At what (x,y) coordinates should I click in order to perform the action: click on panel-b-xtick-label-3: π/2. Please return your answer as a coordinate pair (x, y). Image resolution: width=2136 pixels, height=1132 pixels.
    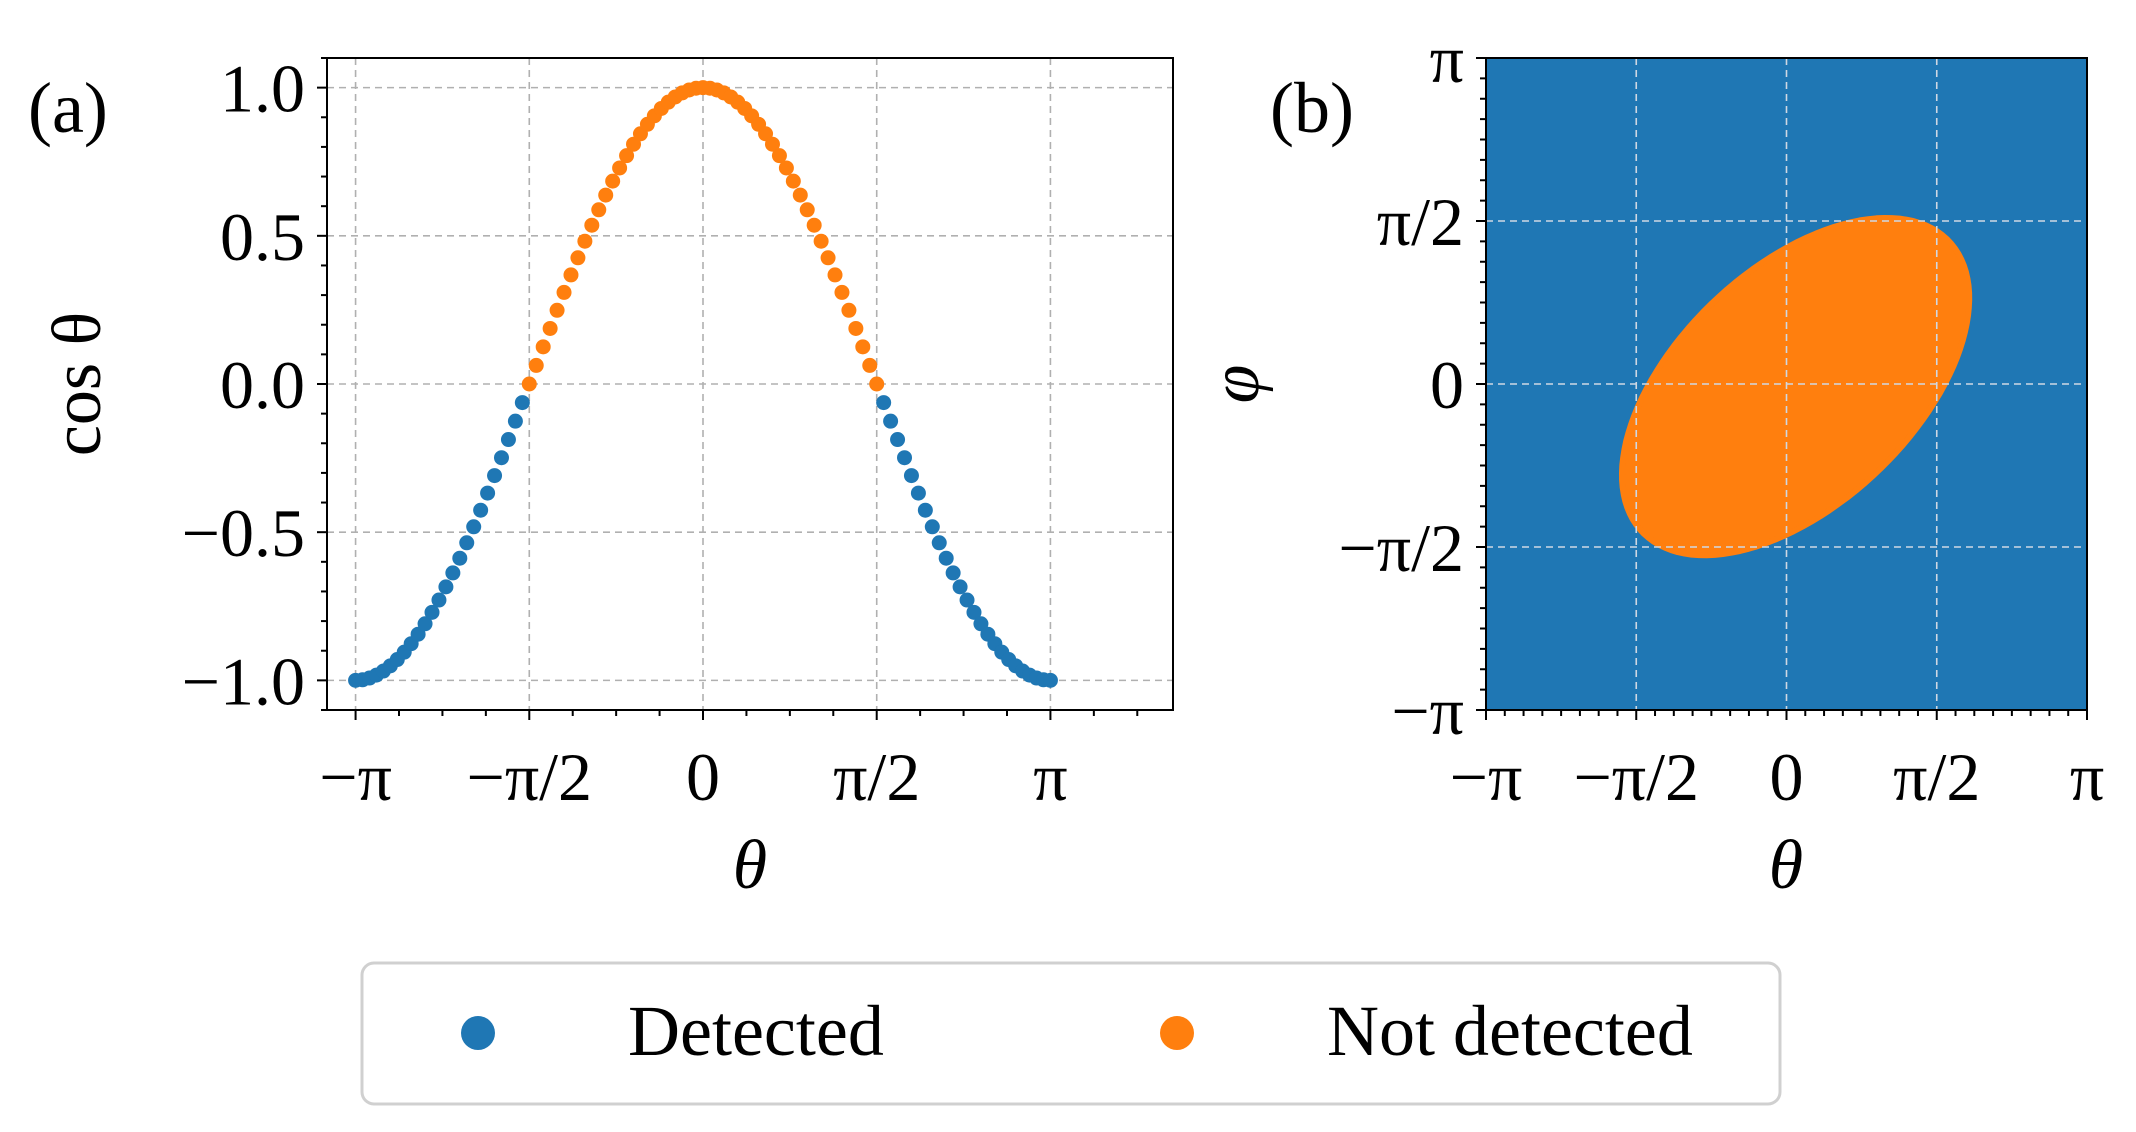
    Looking at the image, I should click on (1936, 777).